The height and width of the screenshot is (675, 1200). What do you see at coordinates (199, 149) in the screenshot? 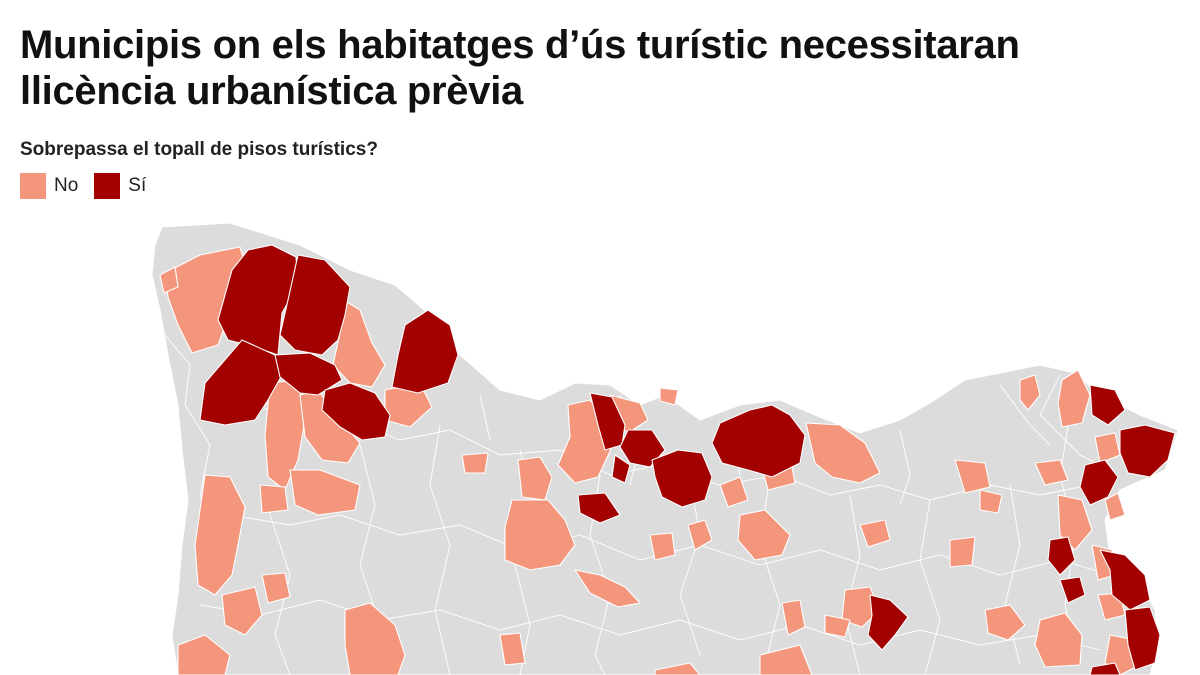
I see `legend-title: Sobrepassa el topall de pisos turístics?` at bounding box center [199, 149].